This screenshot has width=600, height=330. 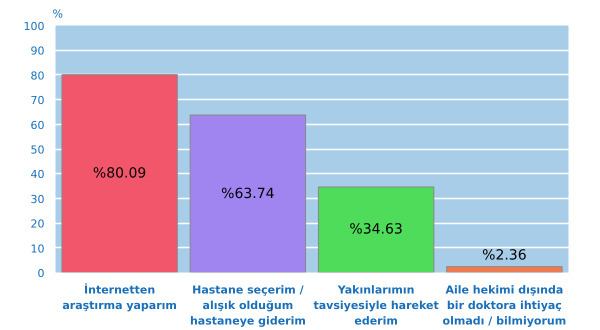 What do you see at coordinates (34, 26) in the screenshot?
I see `y-tick-label: 100` at bounding box center [34, 26].